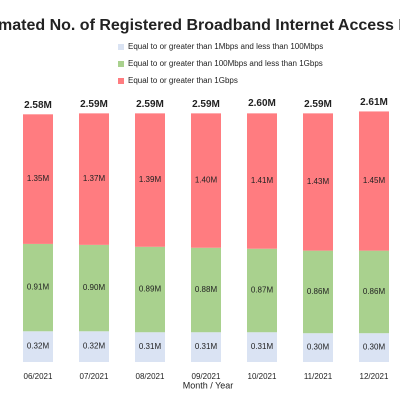 This screenshot has width=400, height=400. I want to click on value-label: 0.87M, so click(262, 290).